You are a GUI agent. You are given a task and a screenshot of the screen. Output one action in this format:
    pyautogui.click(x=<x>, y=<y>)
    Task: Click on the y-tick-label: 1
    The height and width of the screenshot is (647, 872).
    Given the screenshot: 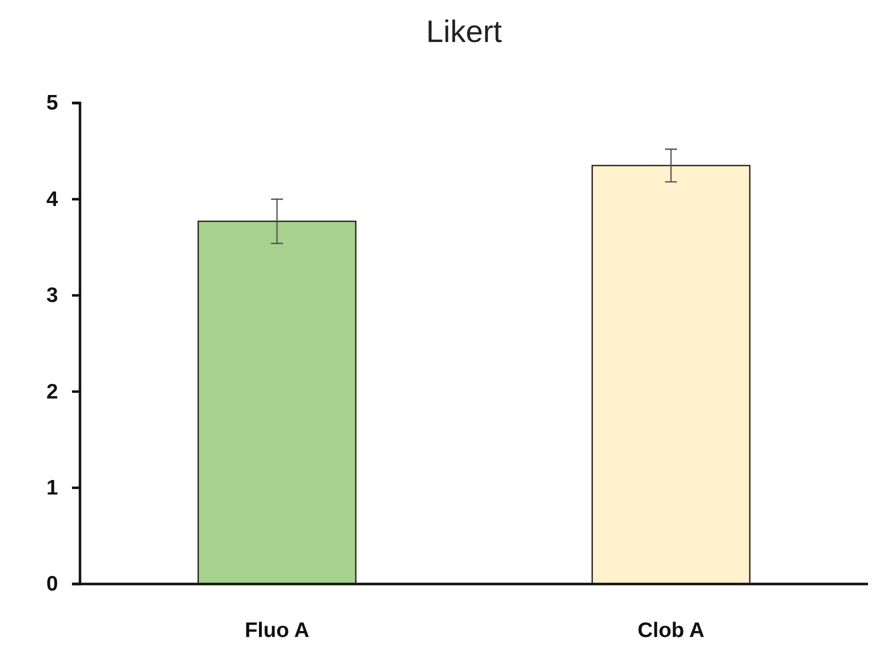 What is the action you would take?
    pyautogui.click(x=52, y=488)
    